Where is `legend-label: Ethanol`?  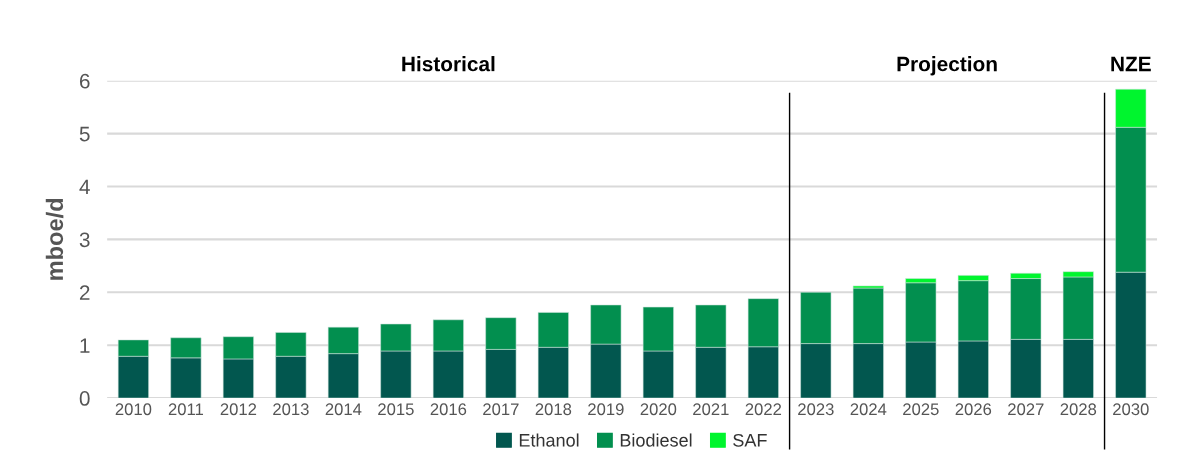 legend-label: Ethanol is located at coordinates (549, 440).